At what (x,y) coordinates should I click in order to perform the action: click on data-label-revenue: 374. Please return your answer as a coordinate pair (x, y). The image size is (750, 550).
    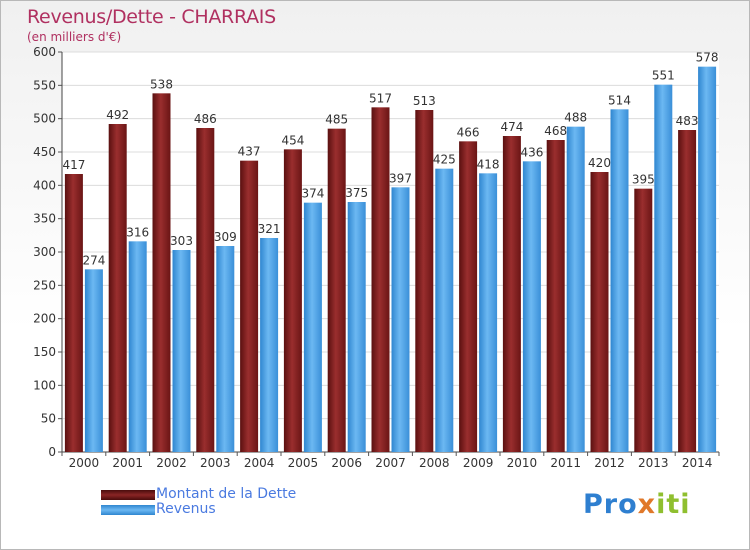
    Looking at the image, I should click on (312, 194).